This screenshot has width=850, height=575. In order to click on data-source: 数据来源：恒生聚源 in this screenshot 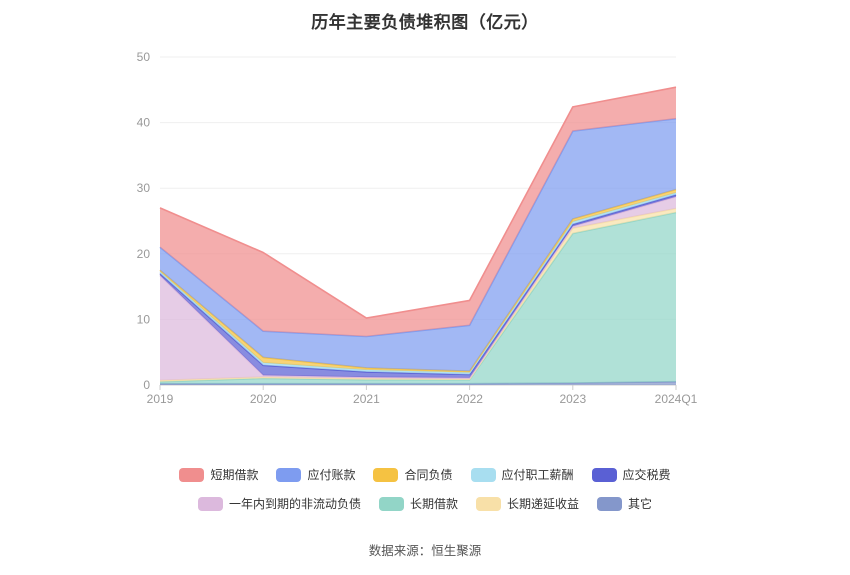, I will do `click(425, 551)`.